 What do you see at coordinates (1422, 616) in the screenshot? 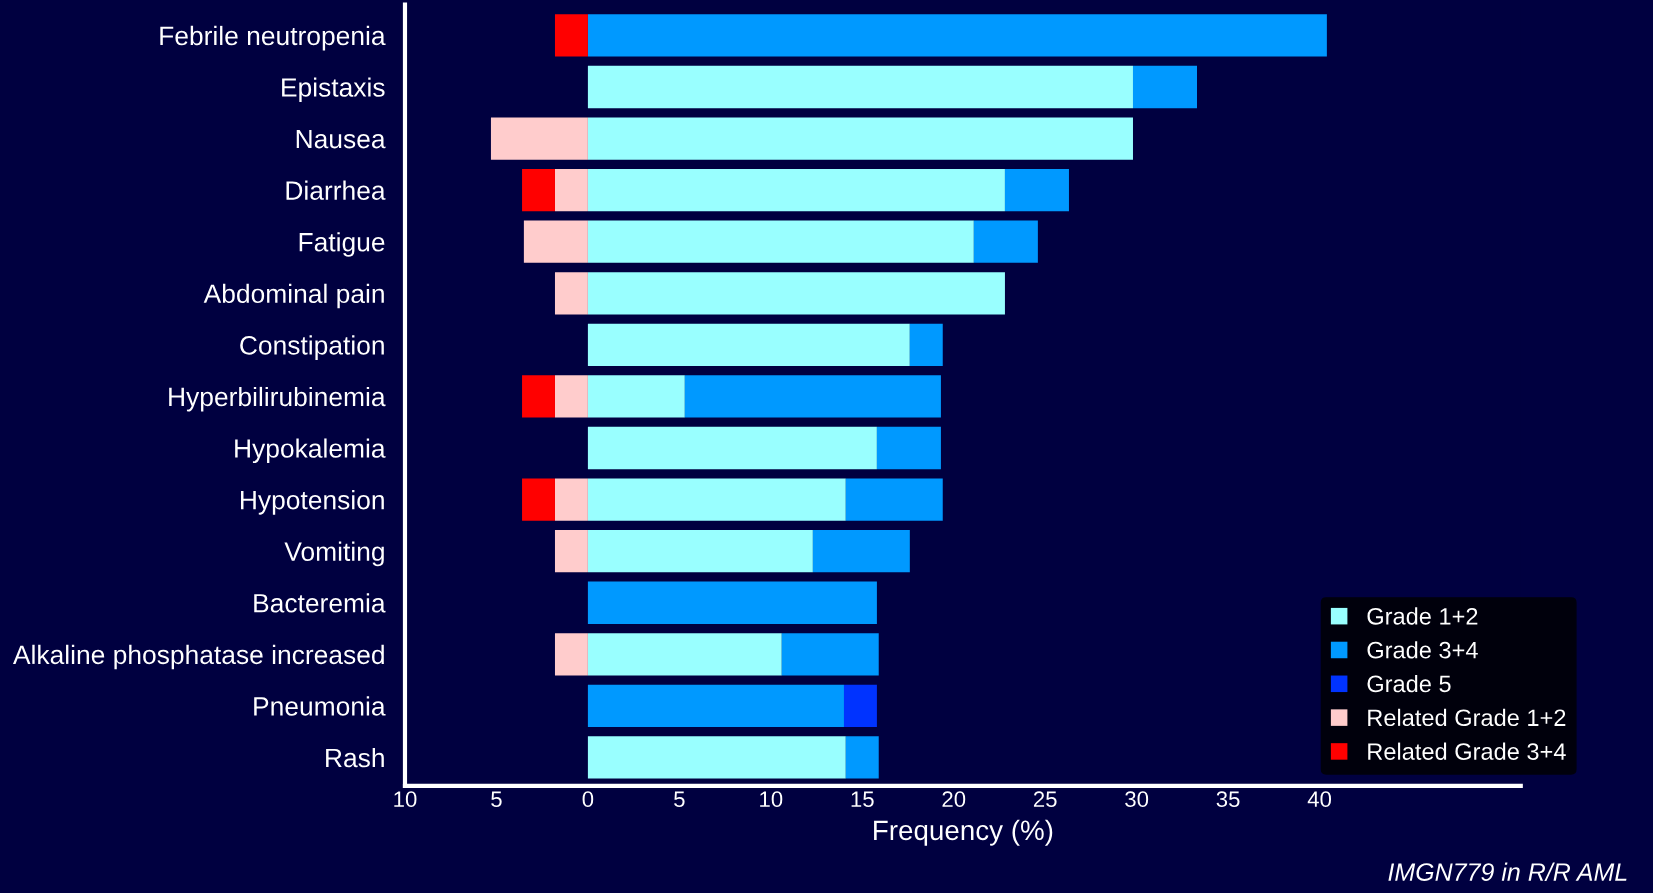
I see `legend-label: Grade 1+2` at bounding box center [1422, 616].